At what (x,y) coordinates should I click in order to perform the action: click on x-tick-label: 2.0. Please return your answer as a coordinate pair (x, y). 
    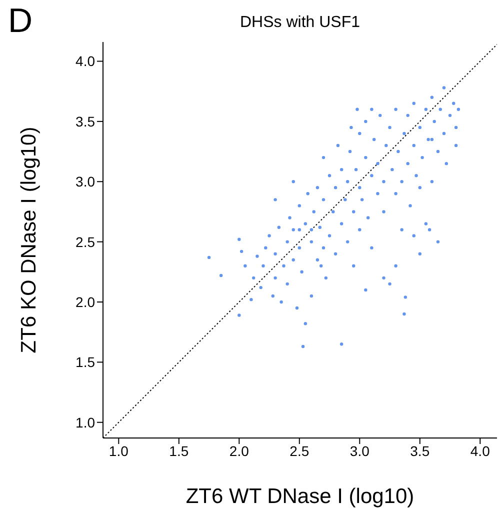
    Looking at the image, I should click on (239, 450).